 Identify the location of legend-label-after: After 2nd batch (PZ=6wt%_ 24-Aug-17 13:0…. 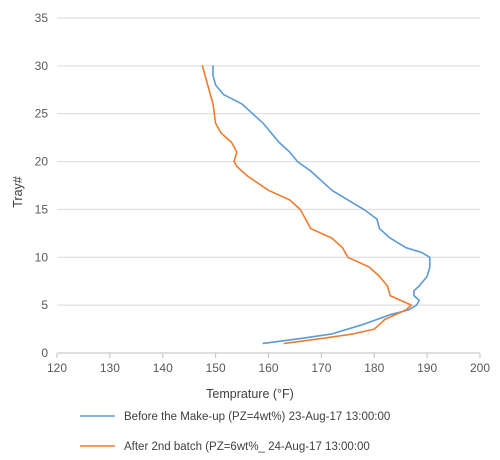
(247, 447).